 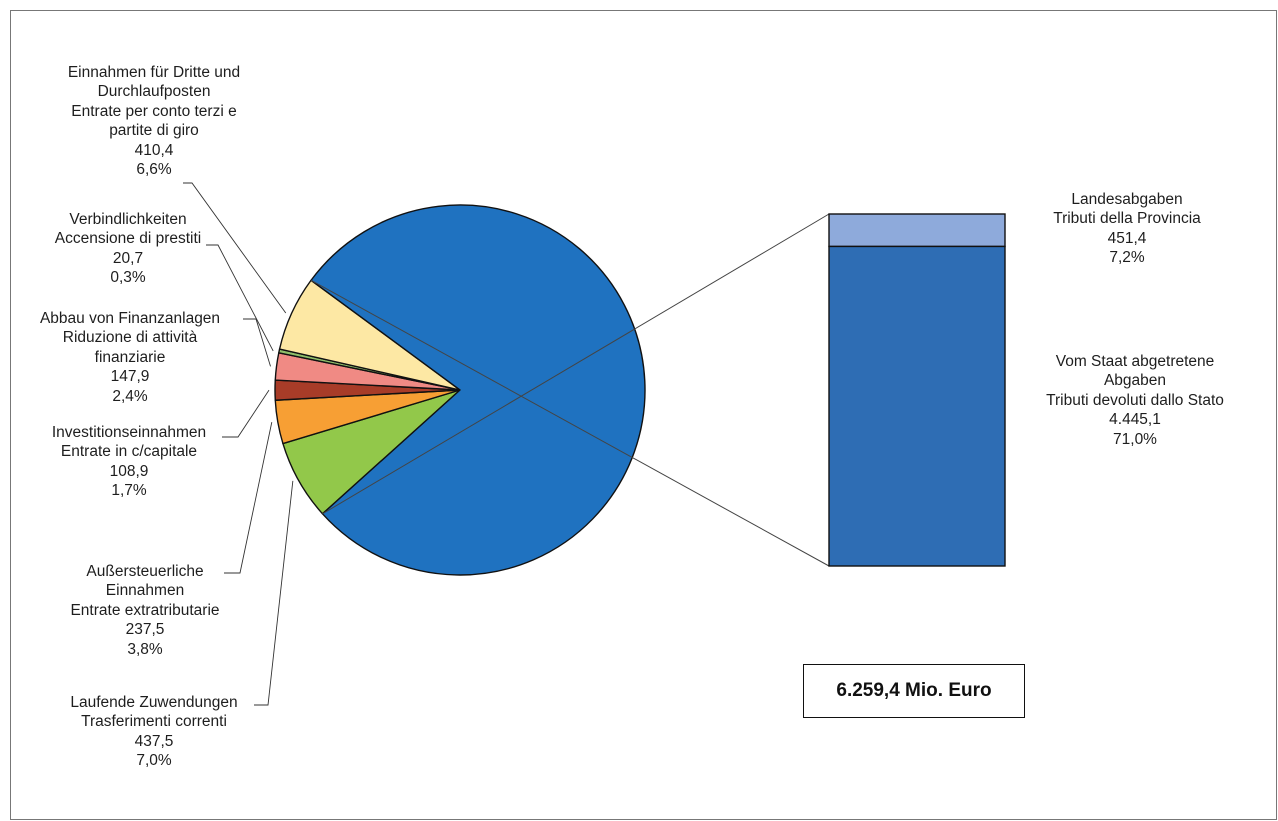 What do you see at coordinates (129, 471) in the screenshot?
I see `label-value: 108,9` at bounding box center [129, 471].